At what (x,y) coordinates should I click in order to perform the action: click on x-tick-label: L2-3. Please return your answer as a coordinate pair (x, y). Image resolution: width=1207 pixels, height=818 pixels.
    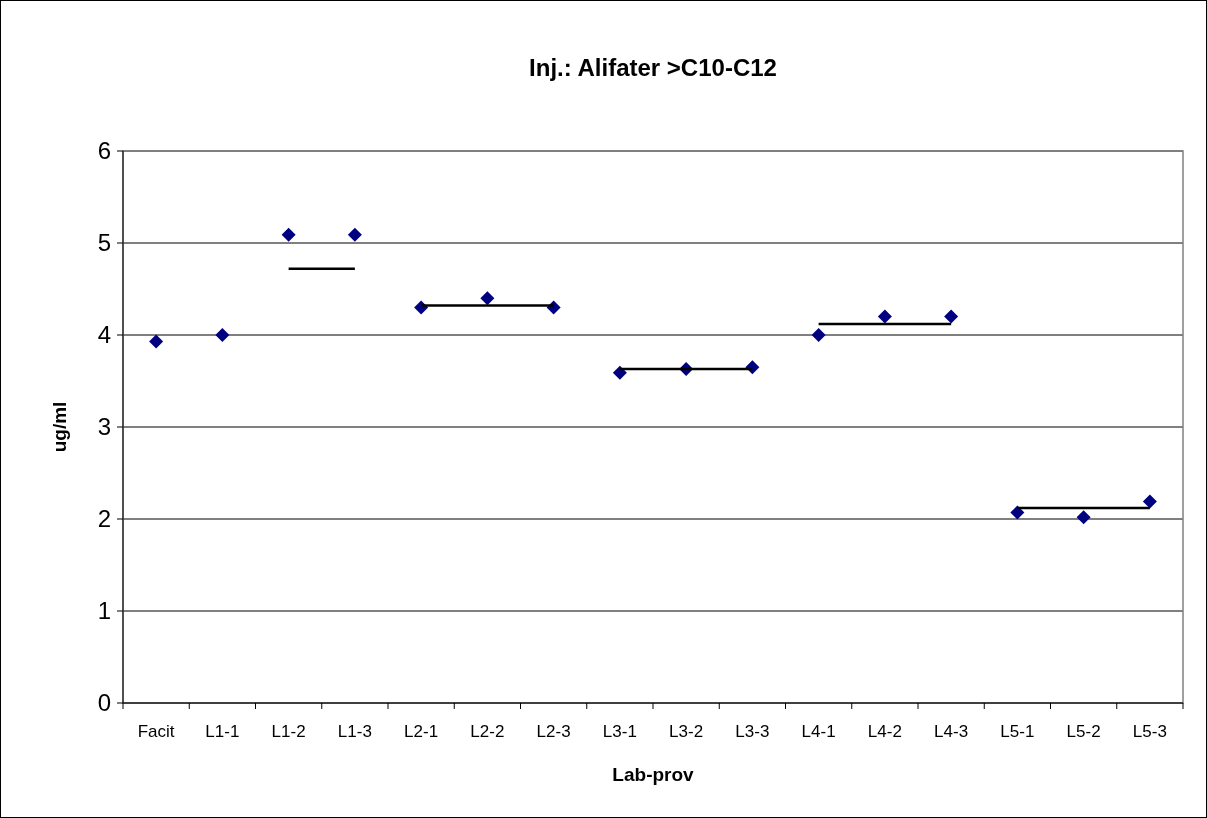
    Looking at the image, I should click on (553, 731).